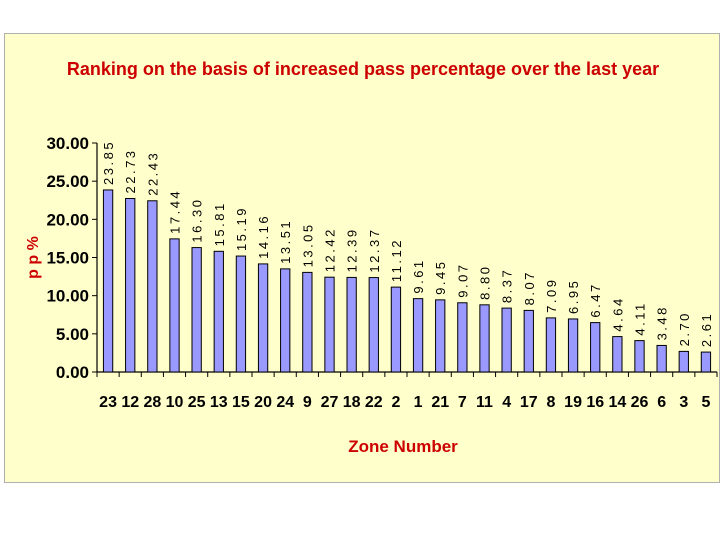  I want to click on data-label: 2.61, so click(706, 329).